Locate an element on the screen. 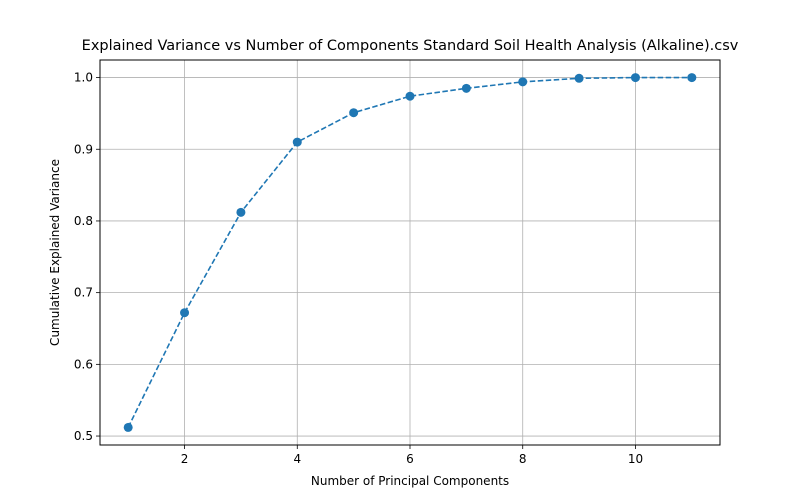 The image size is (800, 500). y-tick-label: 0.6 is located at coordinates (83, 364).